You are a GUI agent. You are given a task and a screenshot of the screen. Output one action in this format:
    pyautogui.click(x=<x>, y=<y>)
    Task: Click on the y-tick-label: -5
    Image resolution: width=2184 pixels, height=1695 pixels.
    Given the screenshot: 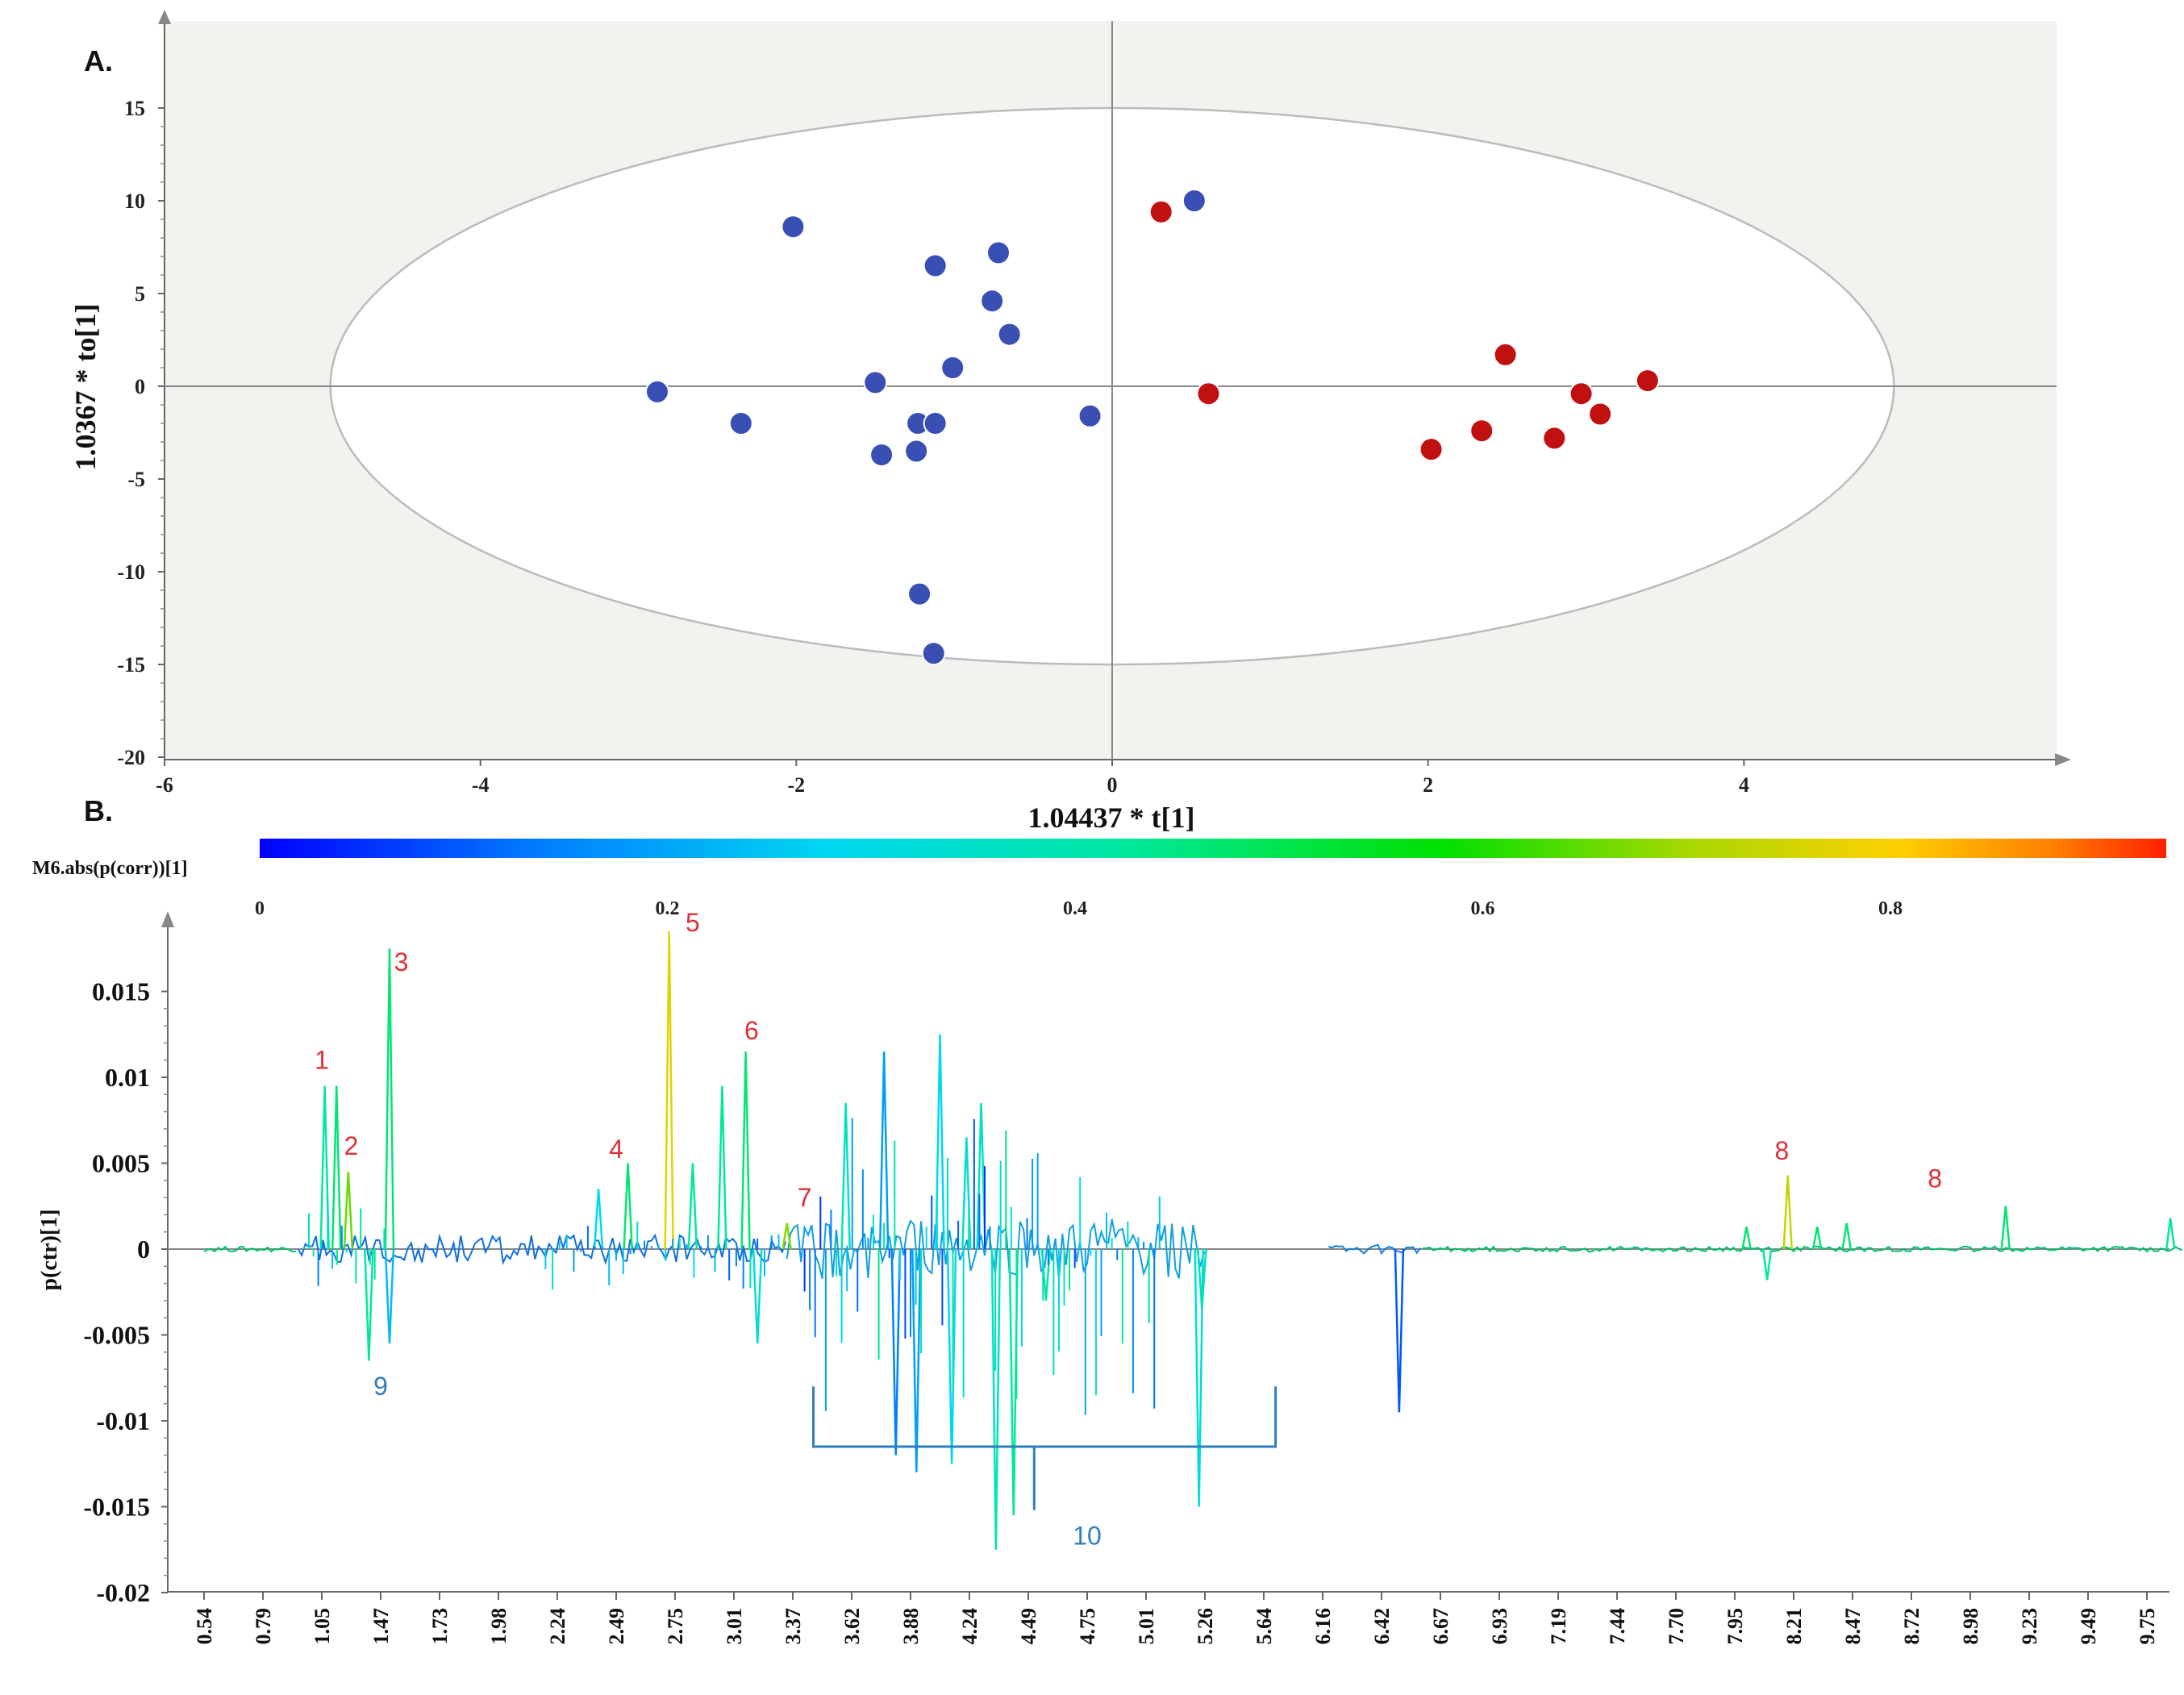 What is the action you would take?
    pyautogui.click(x=136, y=479)
    